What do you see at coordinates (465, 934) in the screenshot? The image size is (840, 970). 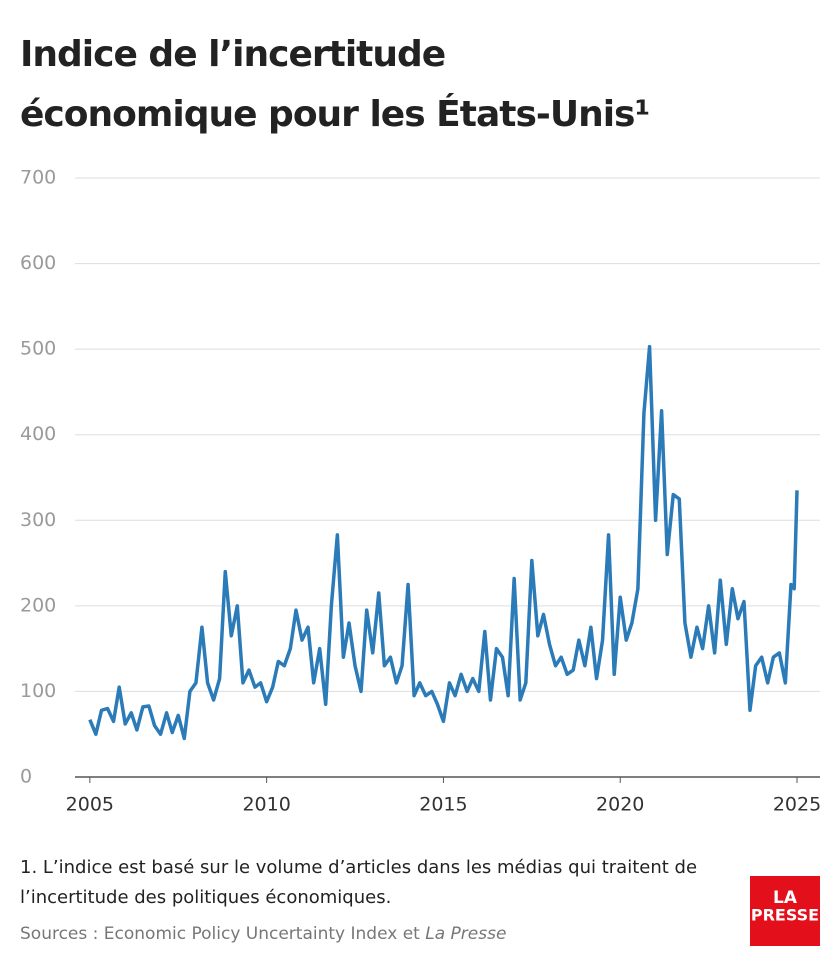 I see `source-italic: La Presse` at bounding box center [465, 934].